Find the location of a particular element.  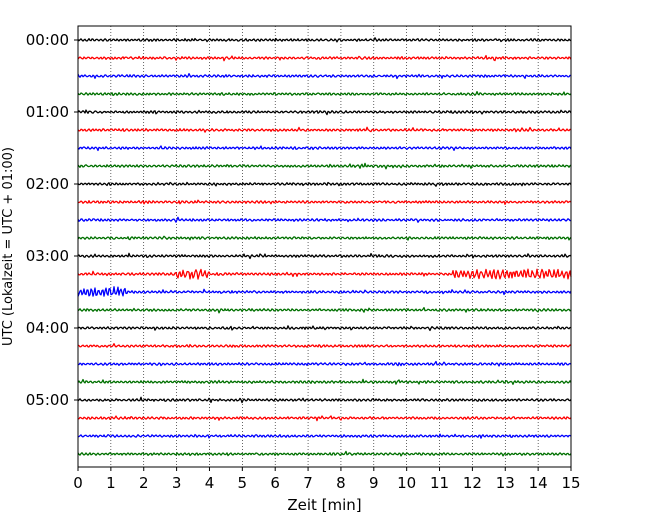

y-tick-label: 02:00 is located at coordinates (47, 184).